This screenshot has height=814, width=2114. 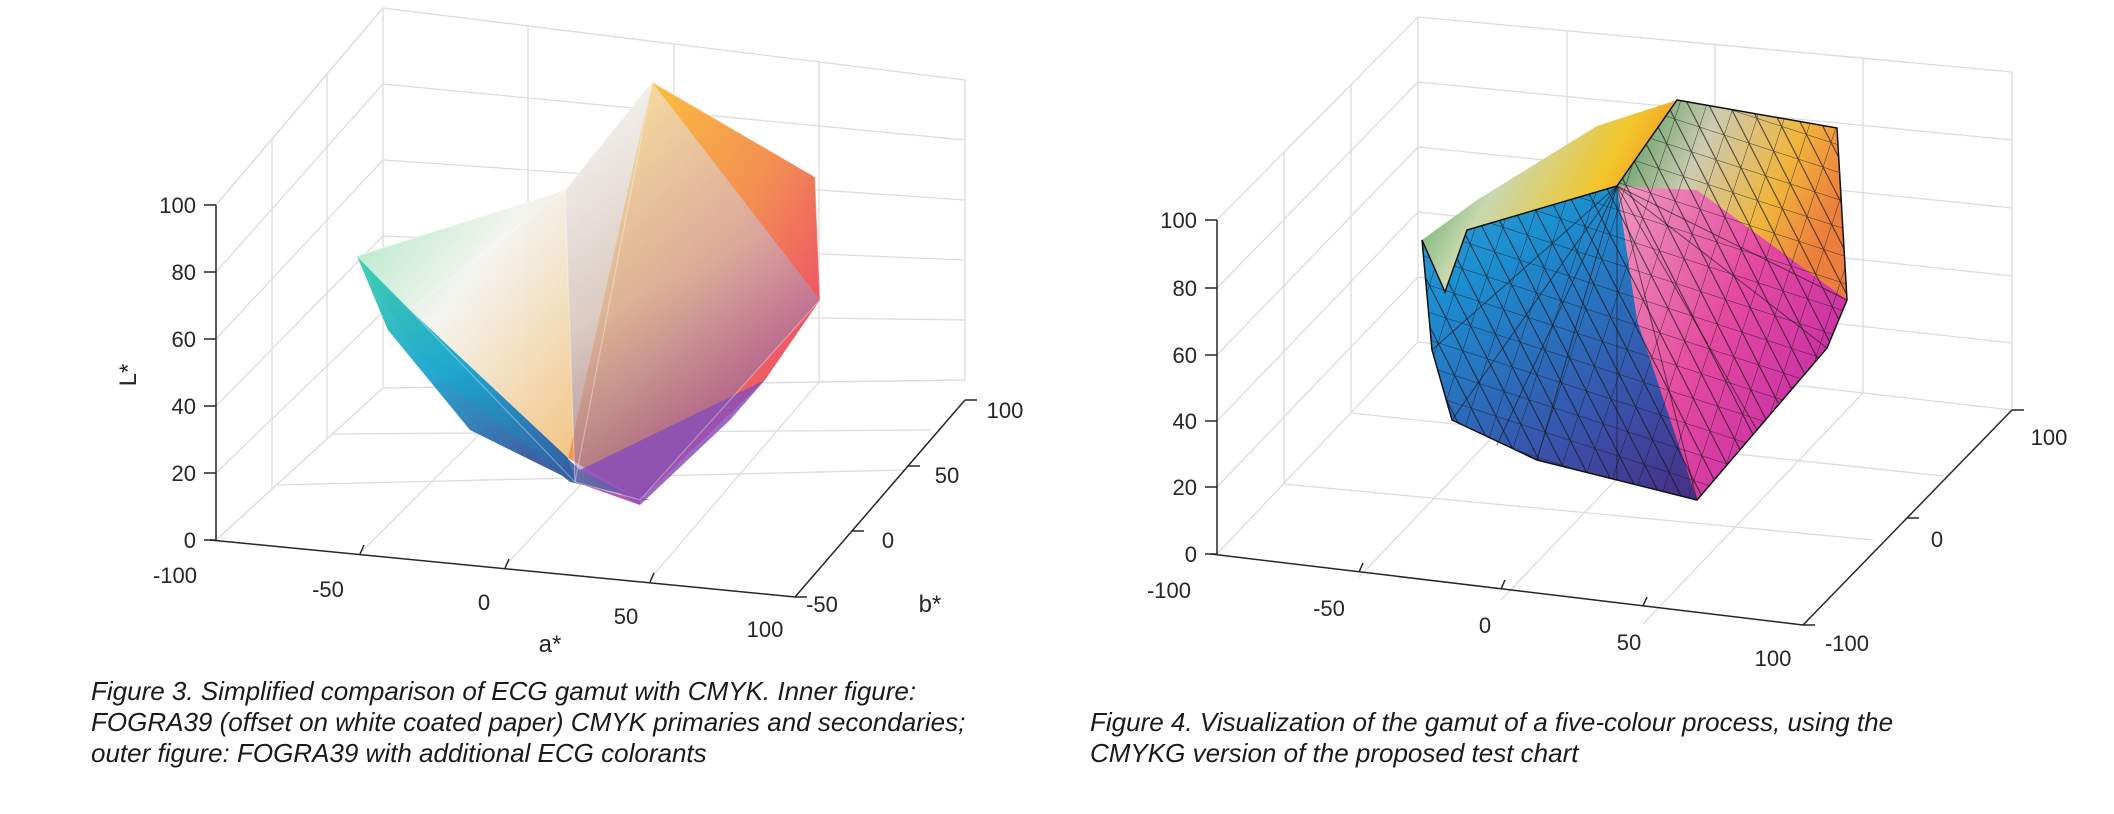 I want to click on y-tick-labels: -50 0 50 100, so click(x=914, y=507).